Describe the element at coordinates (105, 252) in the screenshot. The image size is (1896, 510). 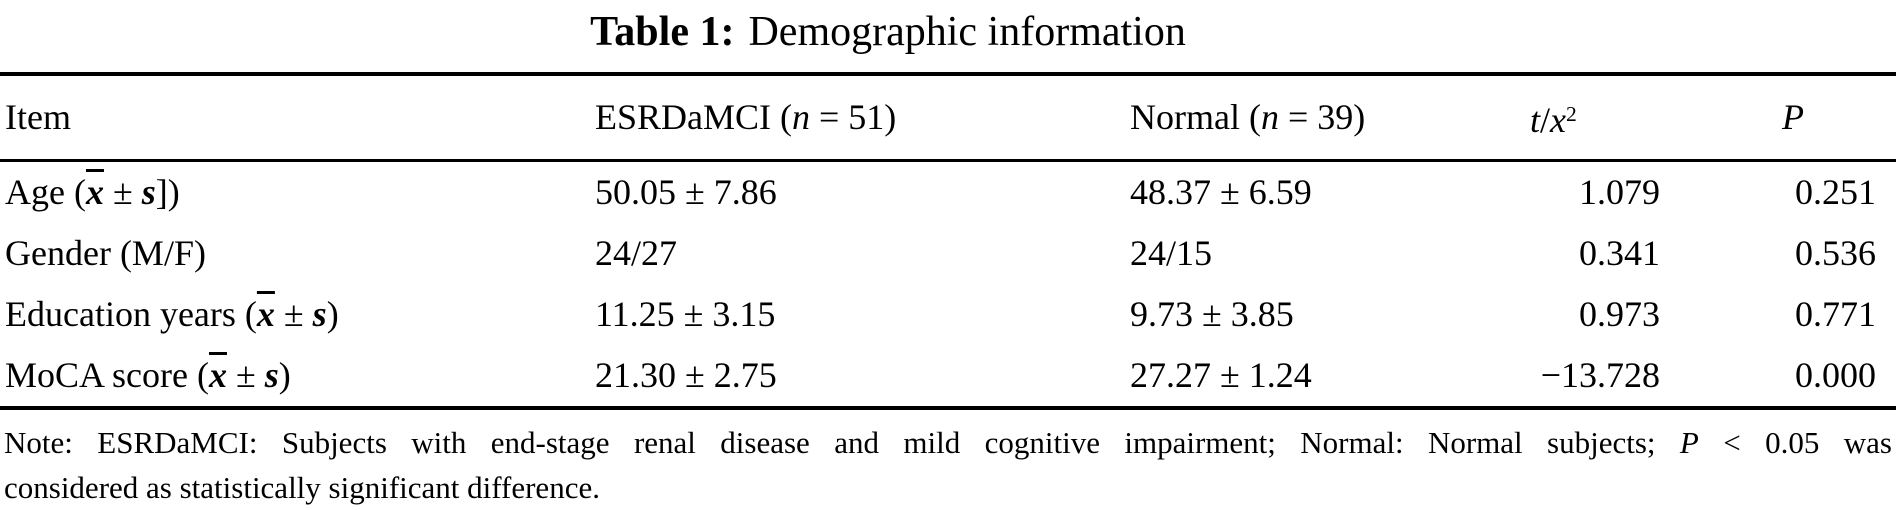
I see `text-segment: Gender (M/F)` at that location.